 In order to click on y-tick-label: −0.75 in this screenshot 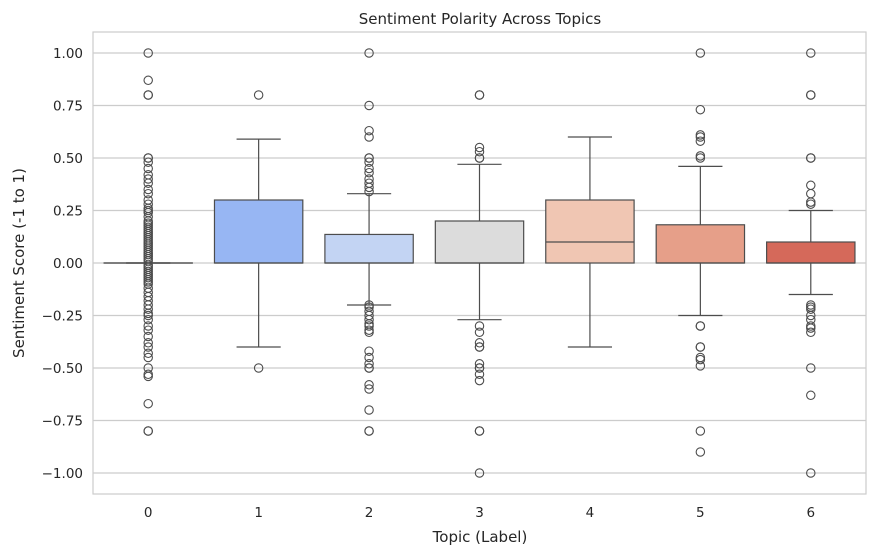, I will do `click(62, 422)`.